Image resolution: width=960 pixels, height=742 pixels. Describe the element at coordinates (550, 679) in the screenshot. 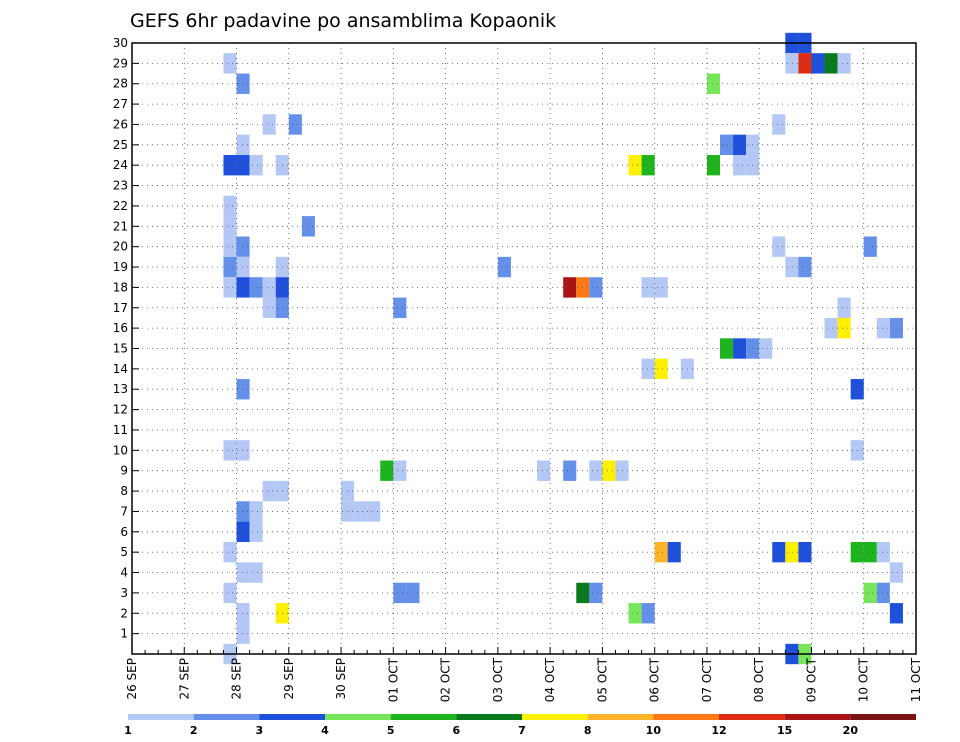

I see `x-date-label: 04 OCT` at that location.